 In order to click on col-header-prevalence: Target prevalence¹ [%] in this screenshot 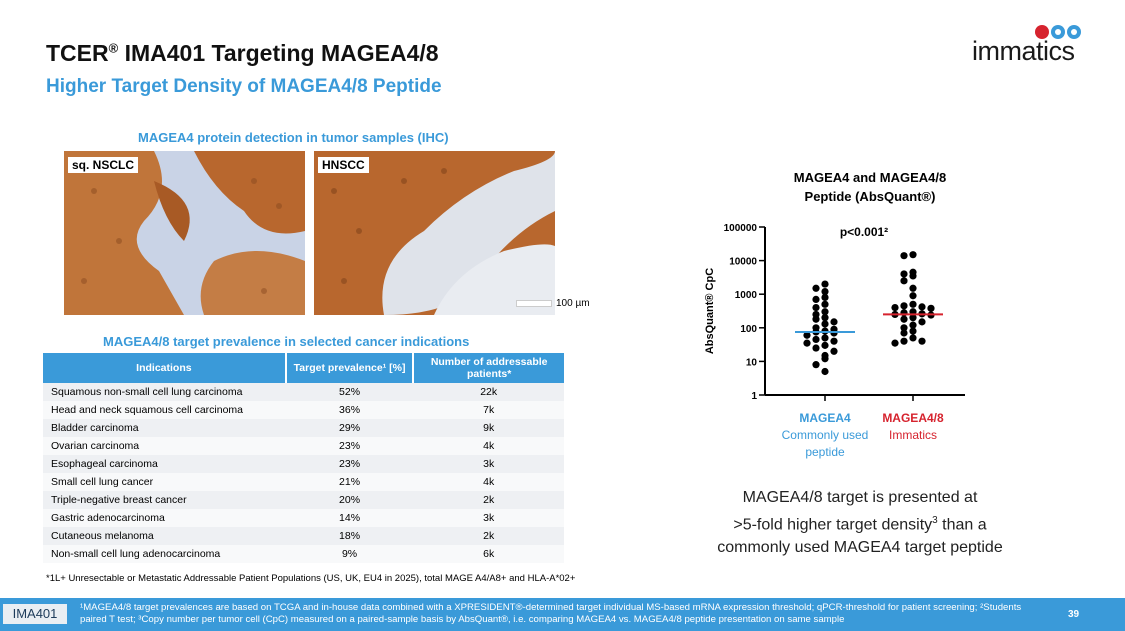, I will do `click(350, 368)`.